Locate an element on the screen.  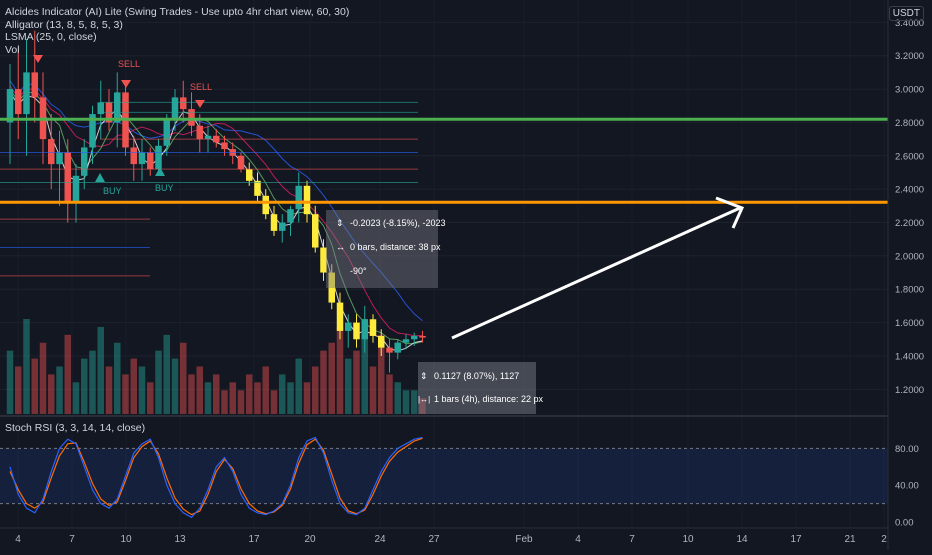
price-tick-label: 2.6000 is located at coordinates (909, 156).